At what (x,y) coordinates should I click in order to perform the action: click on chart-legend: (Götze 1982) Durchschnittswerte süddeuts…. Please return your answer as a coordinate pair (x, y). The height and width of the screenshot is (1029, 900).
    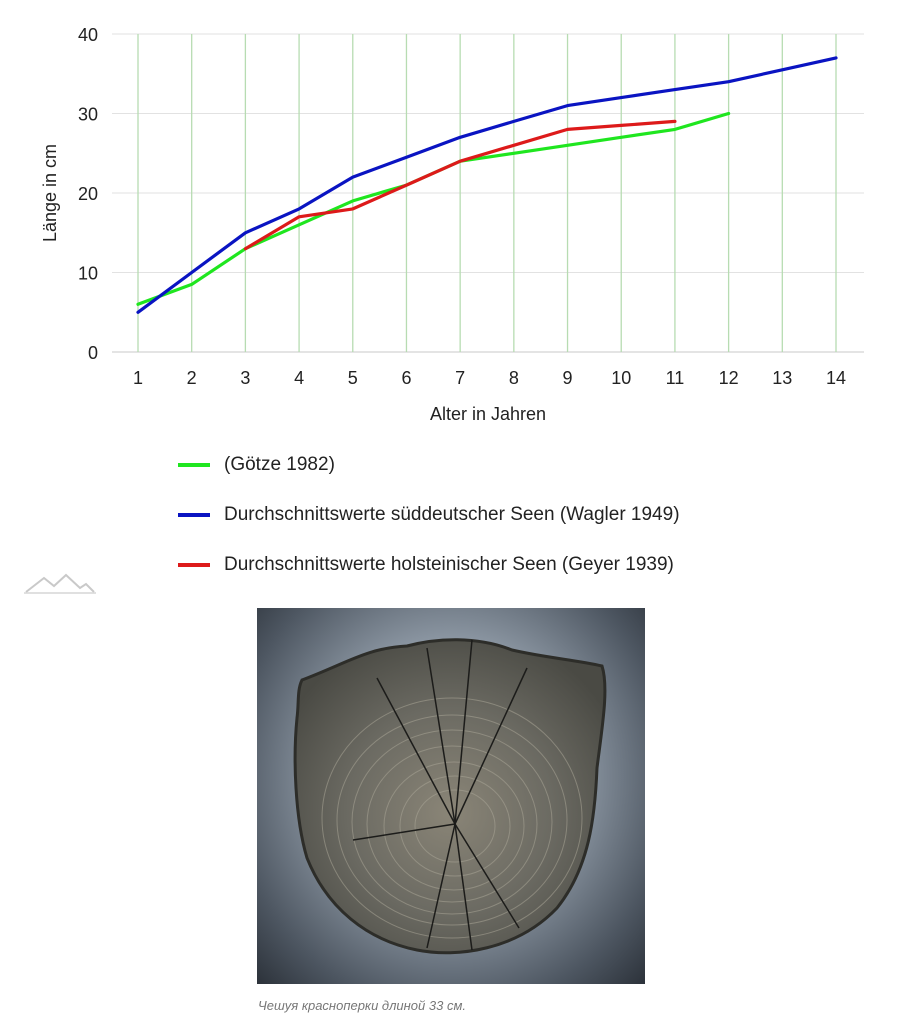
    Looking at the image, I should click on (429, 515).